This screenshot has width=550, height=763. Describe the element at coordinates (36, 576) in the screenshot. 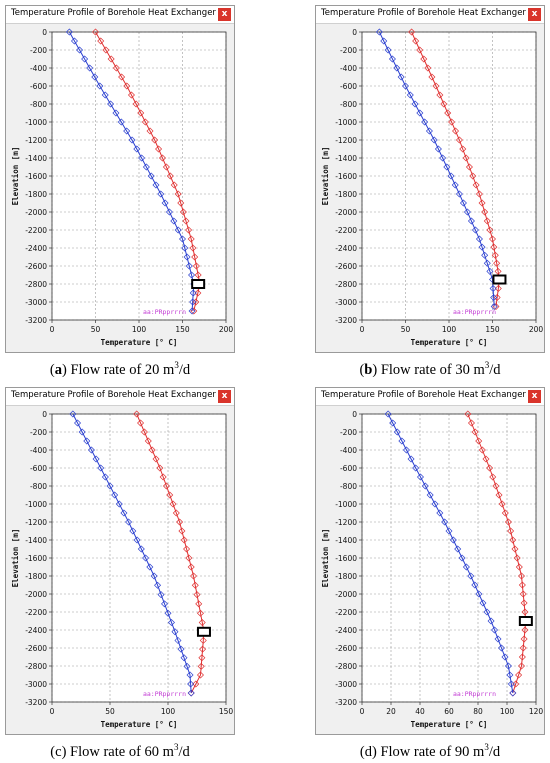

I see `y-tick-label: -1800` at that location.